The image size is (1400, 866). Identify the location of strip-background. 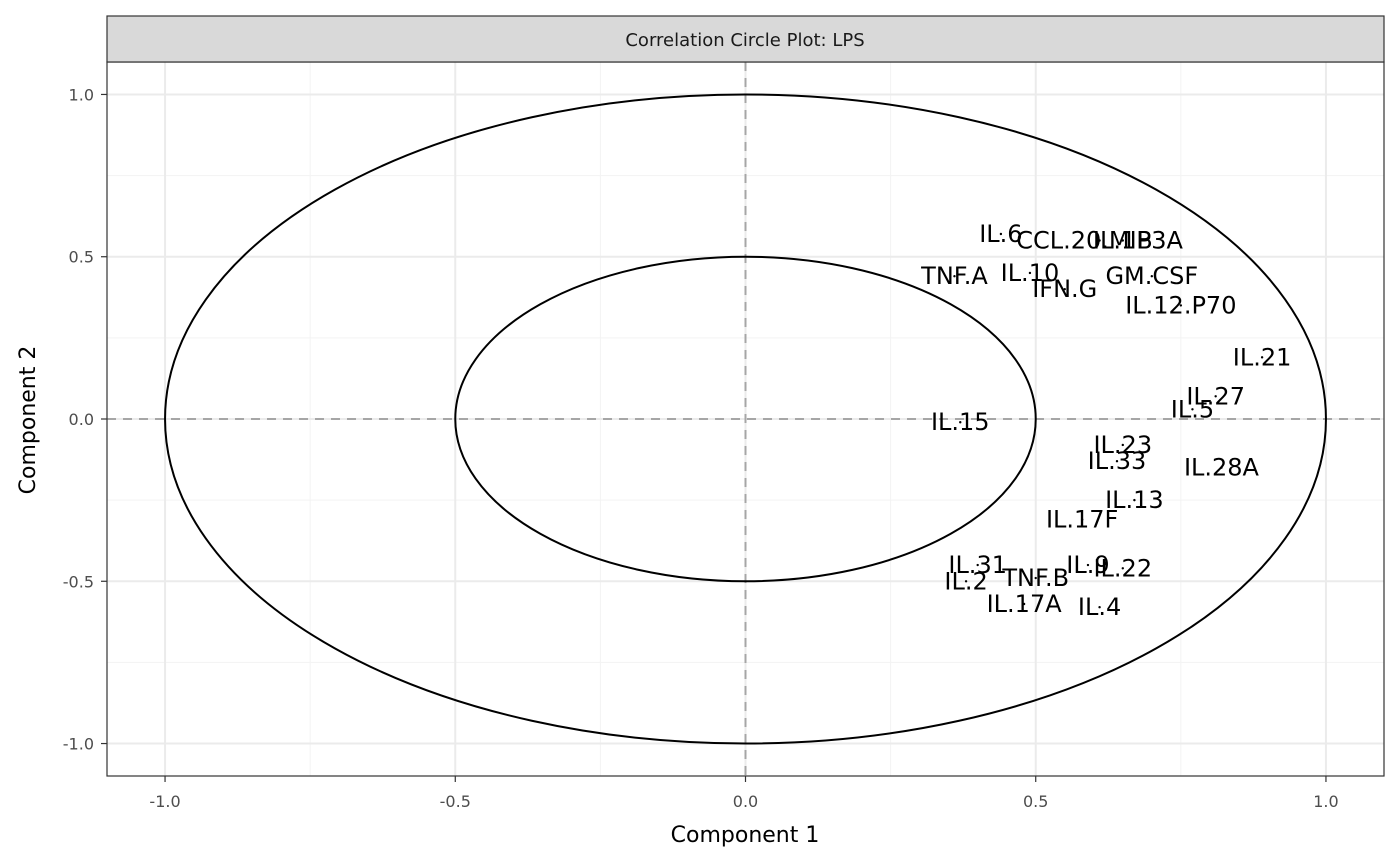
(745, 39).